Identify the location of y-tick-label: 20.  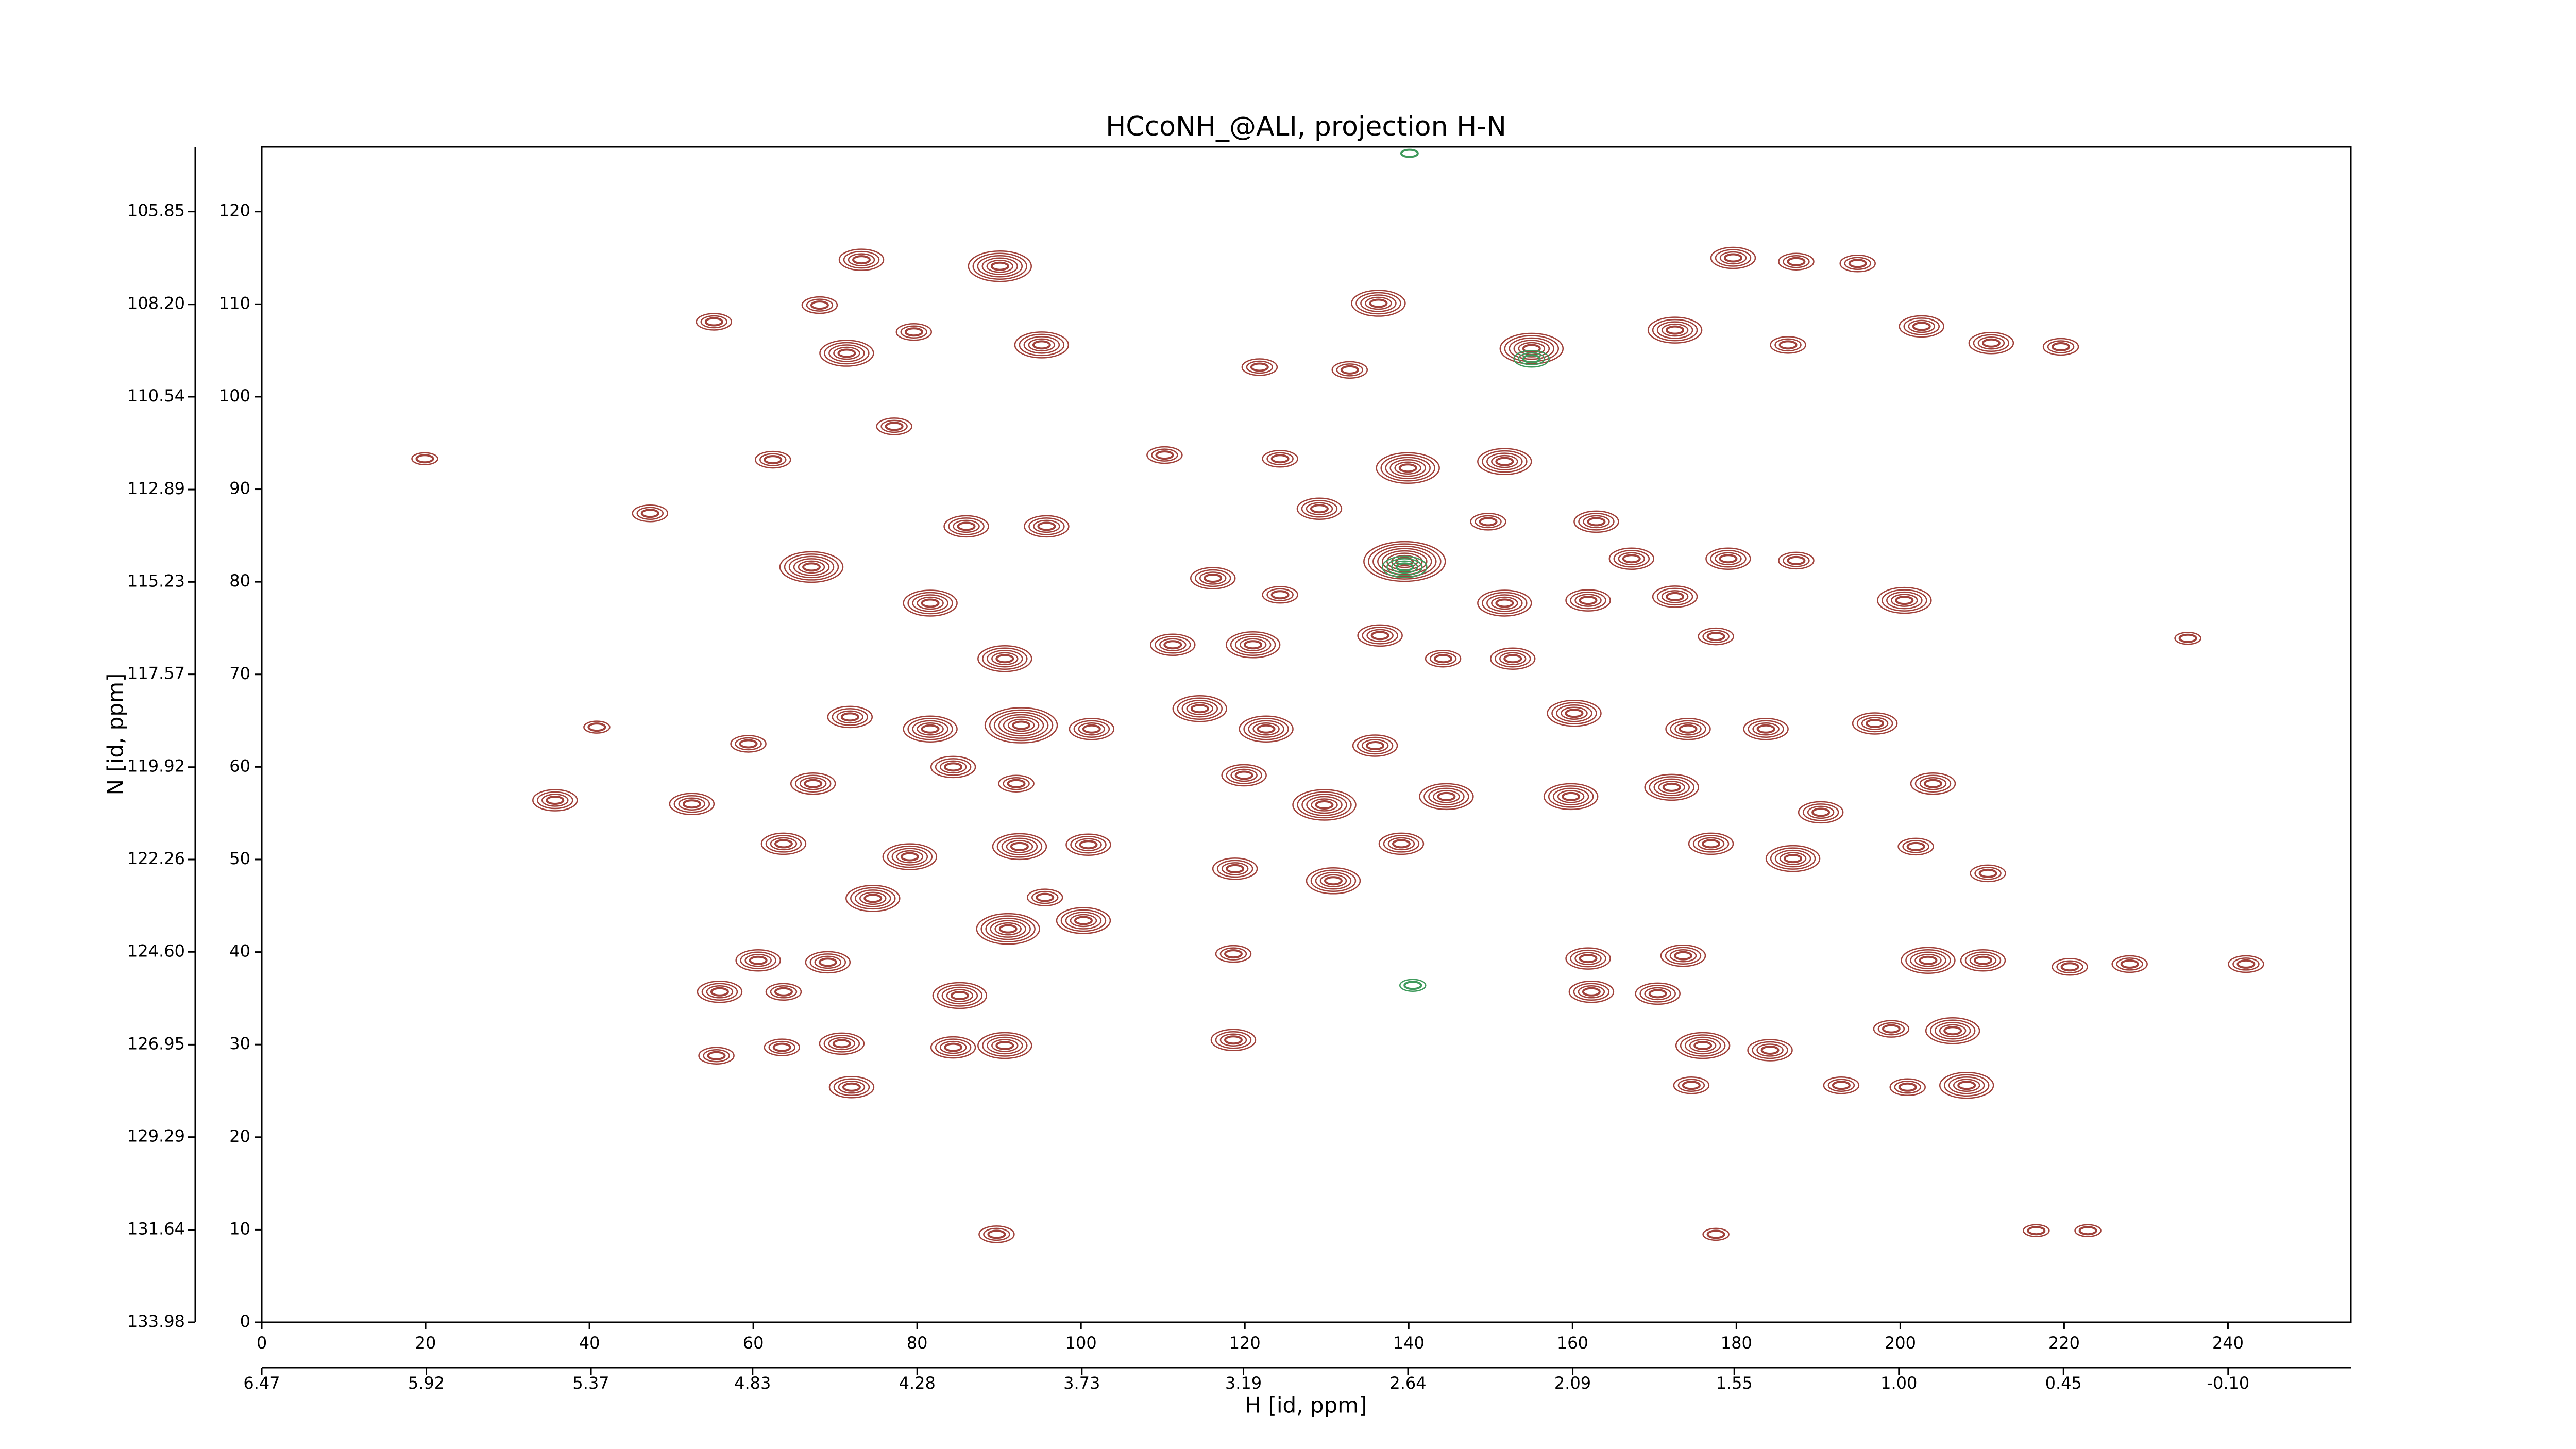
(239, 1136).